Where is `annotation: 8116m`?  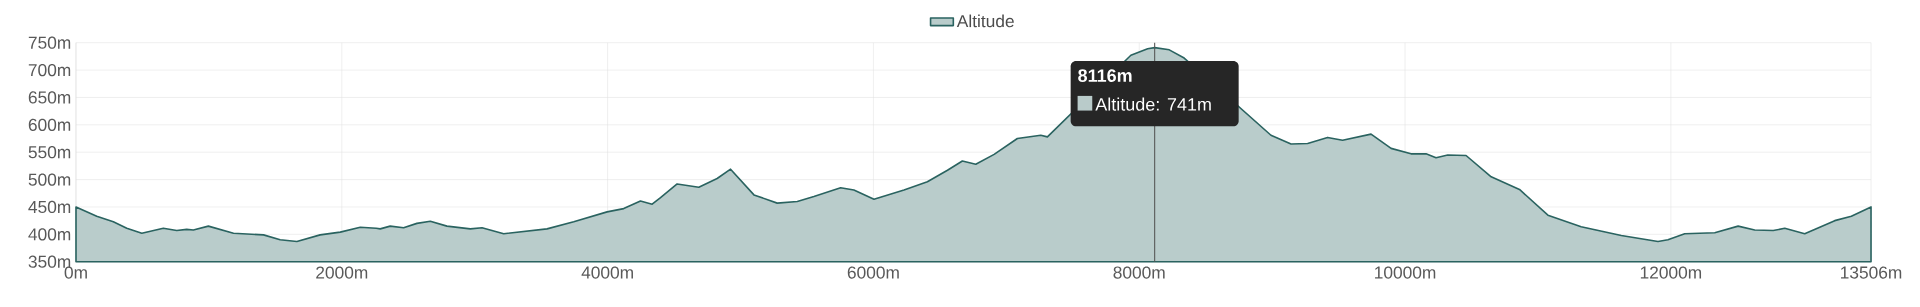 annotation: 8116m is located at coordinates (1105, 75).